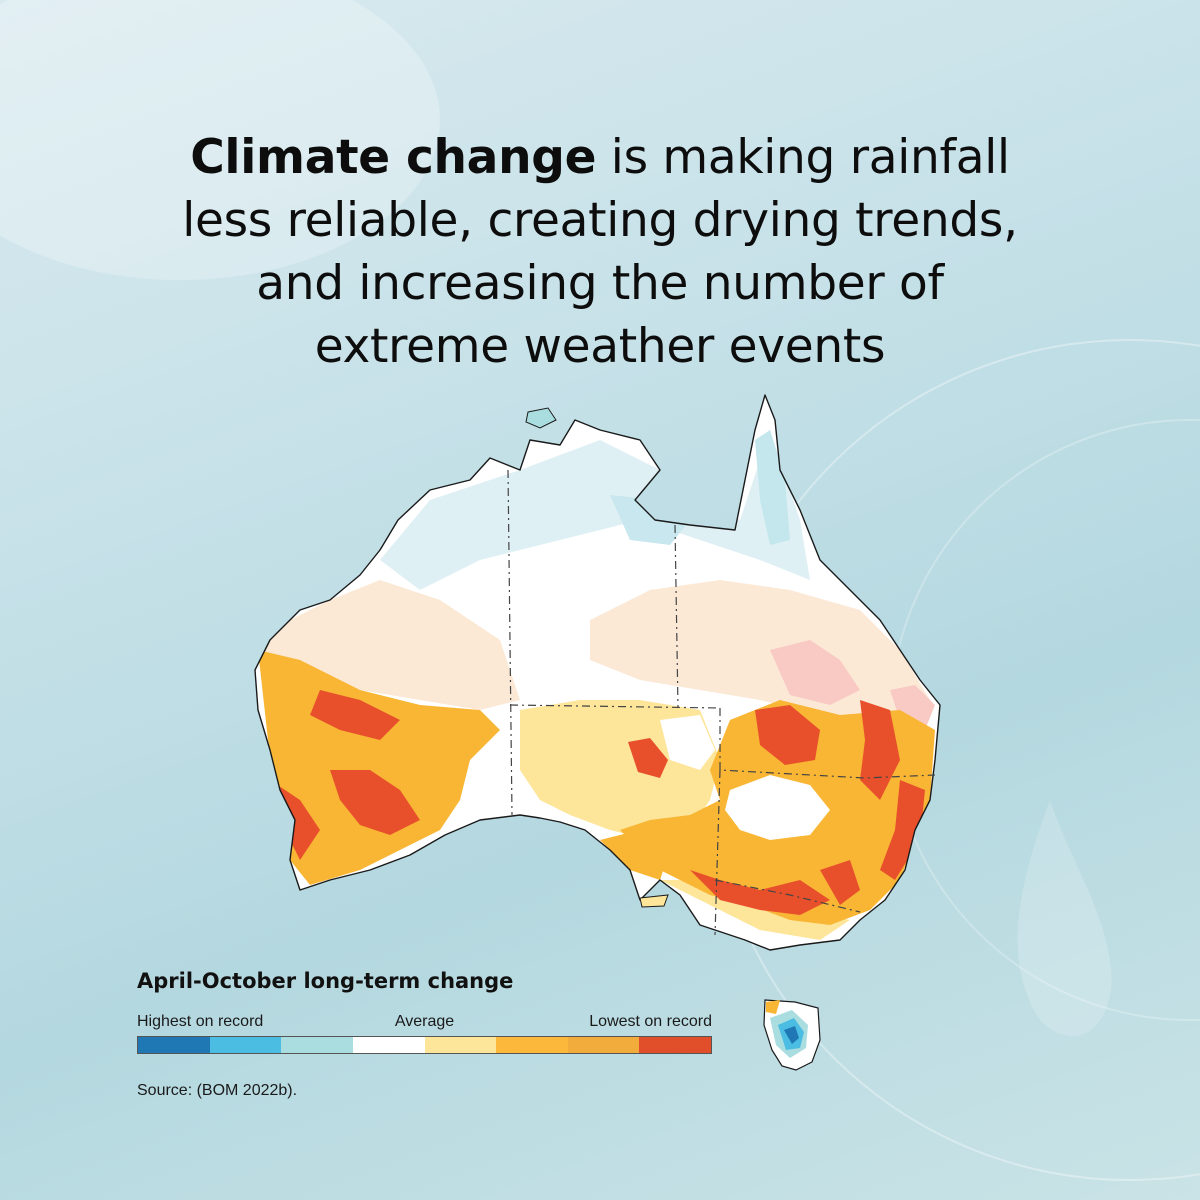 Image resolution: width=1200 pixels, height=1200 pixels. I want to click on sa-qld-nsw-border, so click(827, 743).